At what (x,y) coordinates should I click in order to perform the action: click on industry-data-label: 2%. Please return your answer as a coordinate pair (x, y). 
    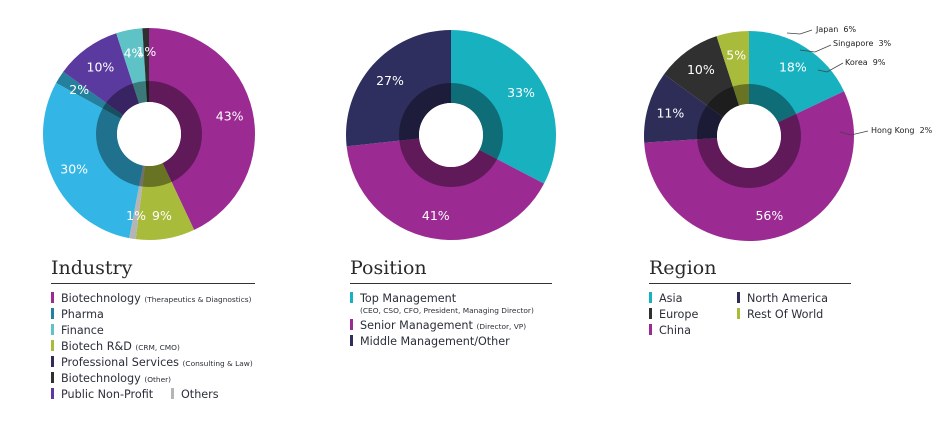
    Looking at the image, I should click on (79, 89).